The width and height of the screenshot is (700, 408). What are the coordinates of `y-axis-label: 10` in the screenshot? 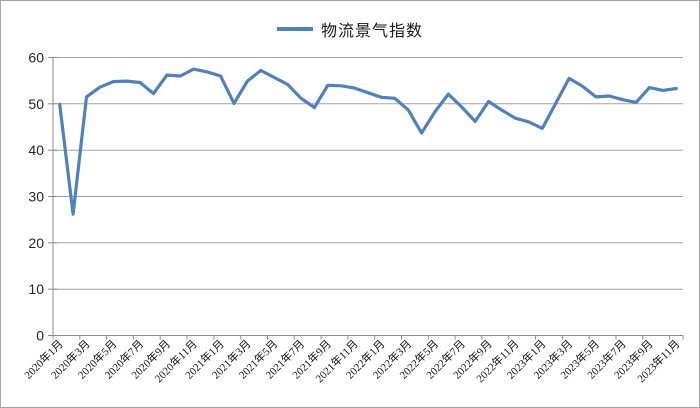 It's located at (36, 289).